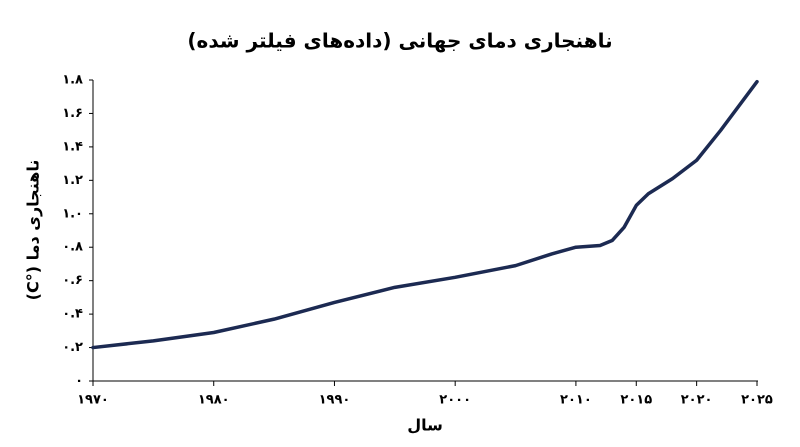 This screenshot has width=800, height=447. What do you see at coordinates (455, 400) in the screenshot?
I see `x-tick-label: ۲۰۰۰` at bounding box center [455, 400].